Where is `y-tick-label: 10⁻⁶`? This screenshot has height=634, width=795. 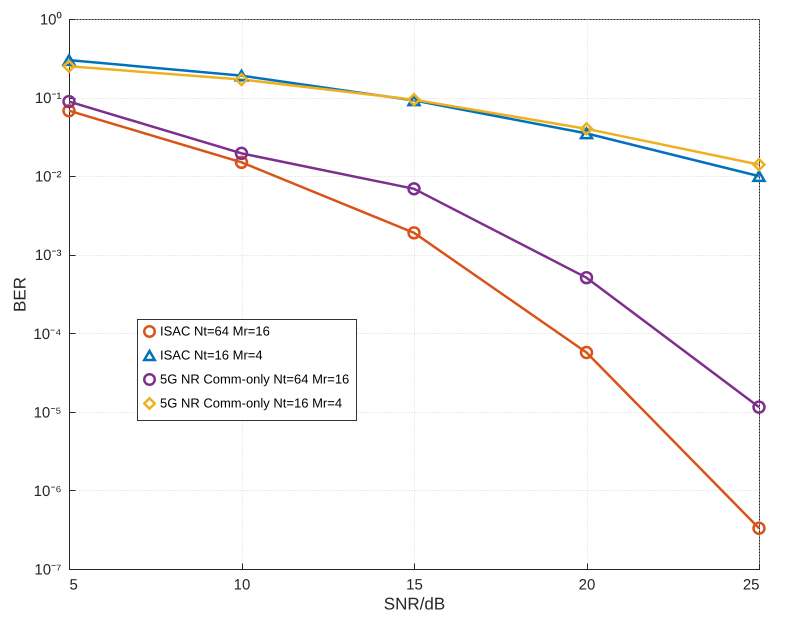
y-tick-label: 10⁻⁶ is located at coordinates (48, 491).